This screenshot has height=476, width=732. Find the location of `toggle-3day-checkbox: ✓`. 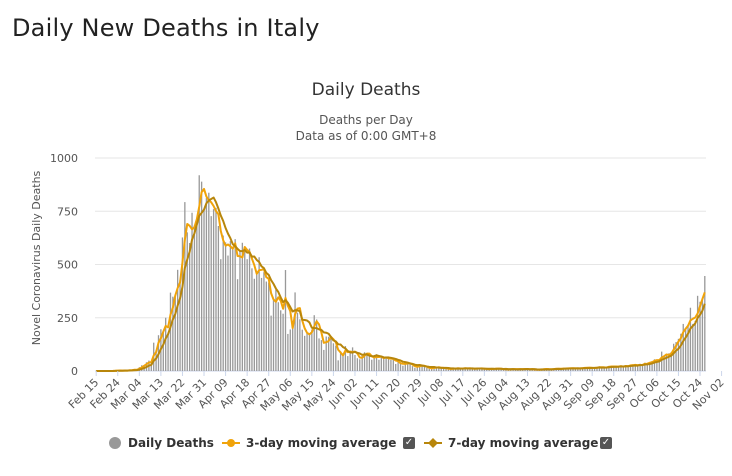

toggle-3day-checkbox: ✓ is located at coordinates (409, 443).